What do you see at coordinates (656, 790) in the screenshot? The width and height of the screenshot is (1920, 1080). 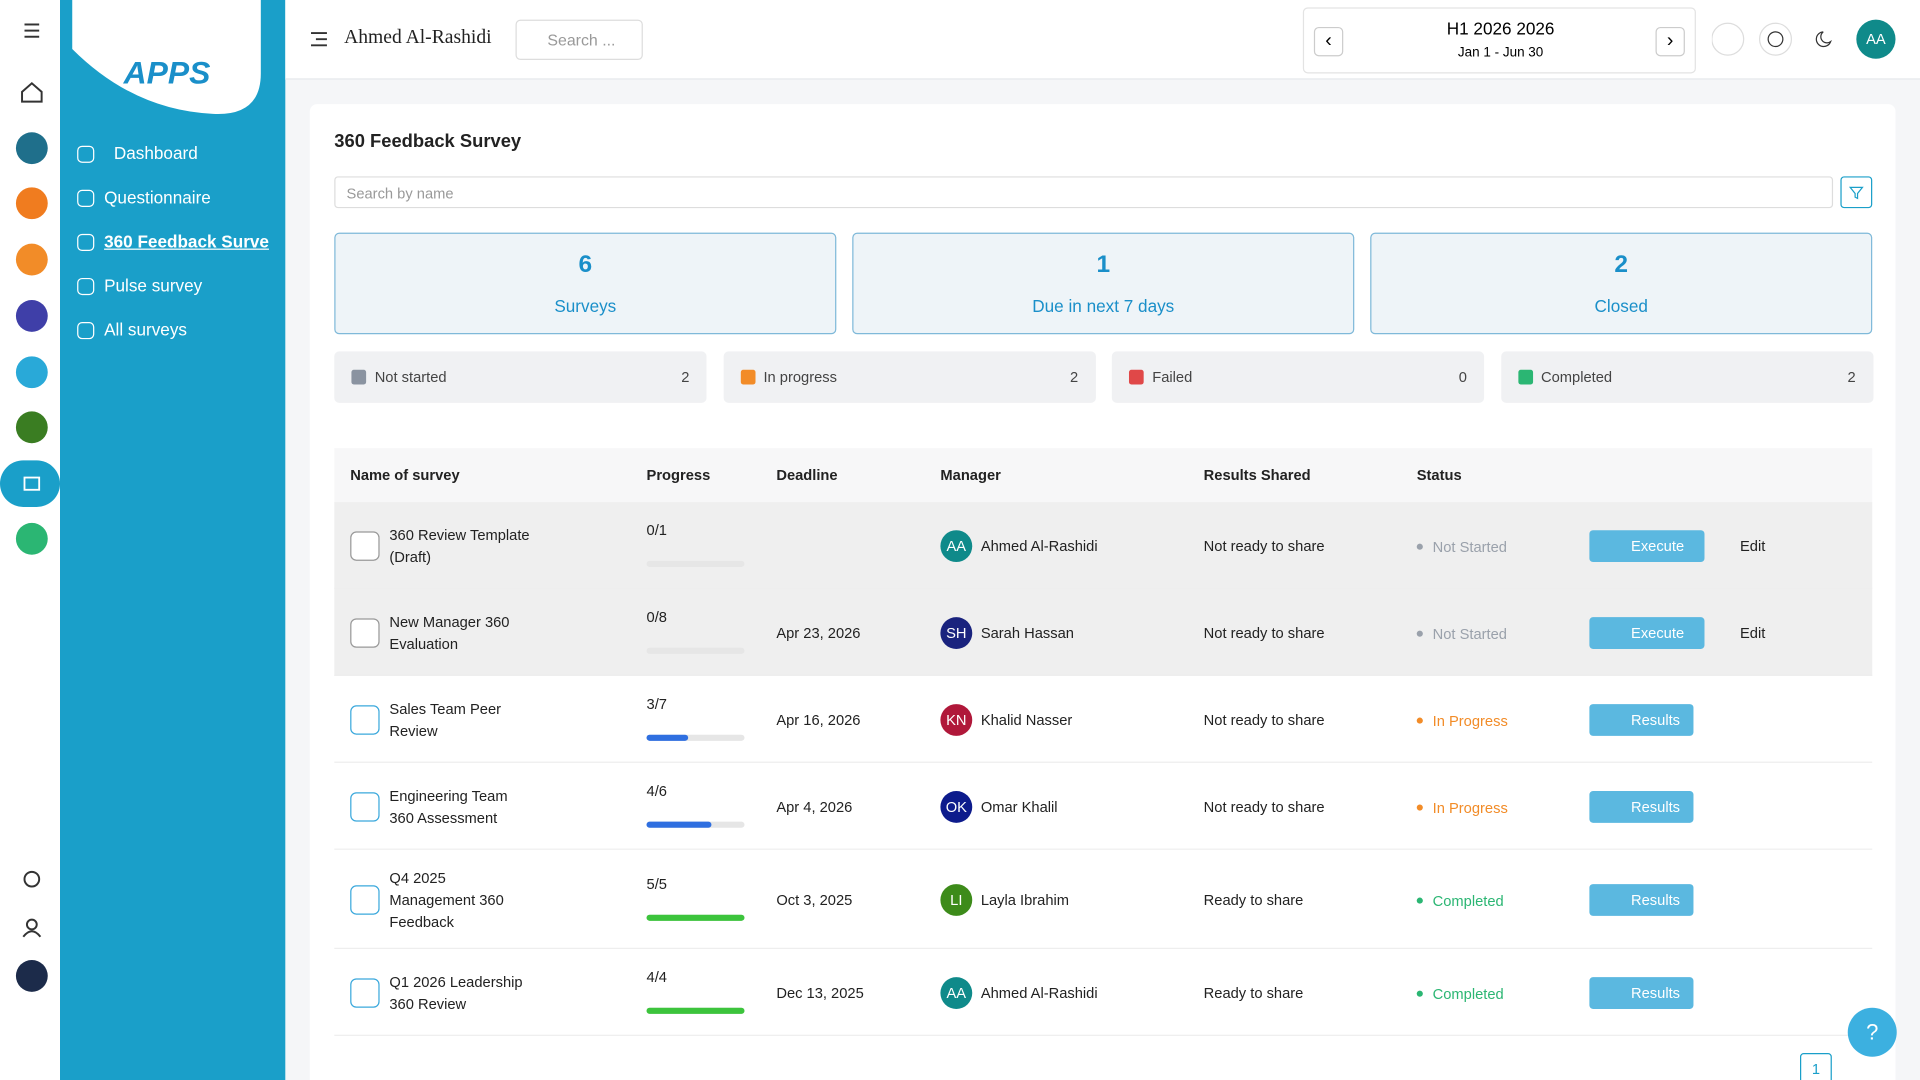 I see `progress-text: 4/6` at bounding box center [656, 790].